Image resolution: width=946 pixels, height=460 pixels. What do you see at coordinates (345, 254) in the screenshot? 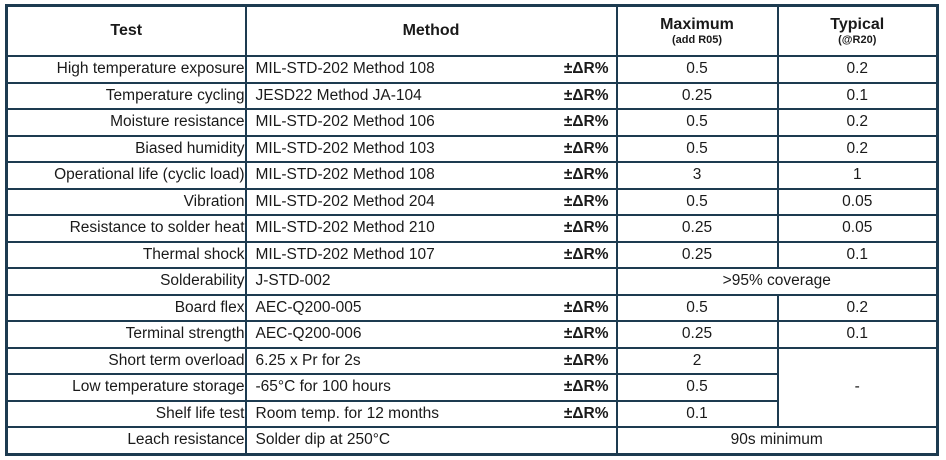
I see `method-text: MIL-STD-202 Method 107` at bounding box center [345, 254].